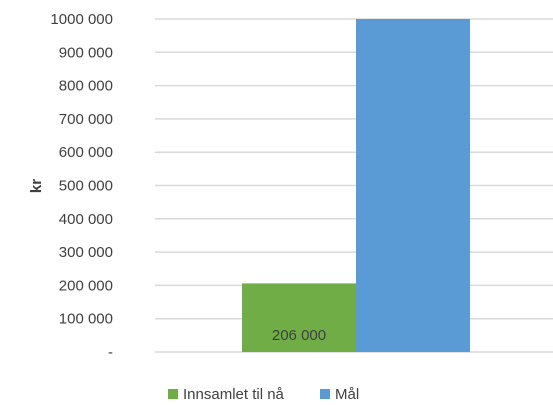 This screenshot has height=405, width=553. What do you see at coordinates (347, 394) in the screenshot?
I see `legend-label: Mål` at bounding box center [347, 394].